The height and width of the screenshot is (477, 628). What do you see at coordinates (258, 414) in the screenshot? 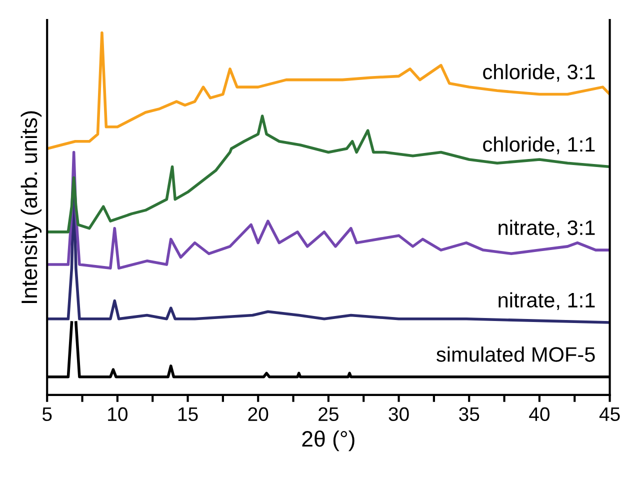
I see `x-tick-label: 20` at bounding box center [258, 414].